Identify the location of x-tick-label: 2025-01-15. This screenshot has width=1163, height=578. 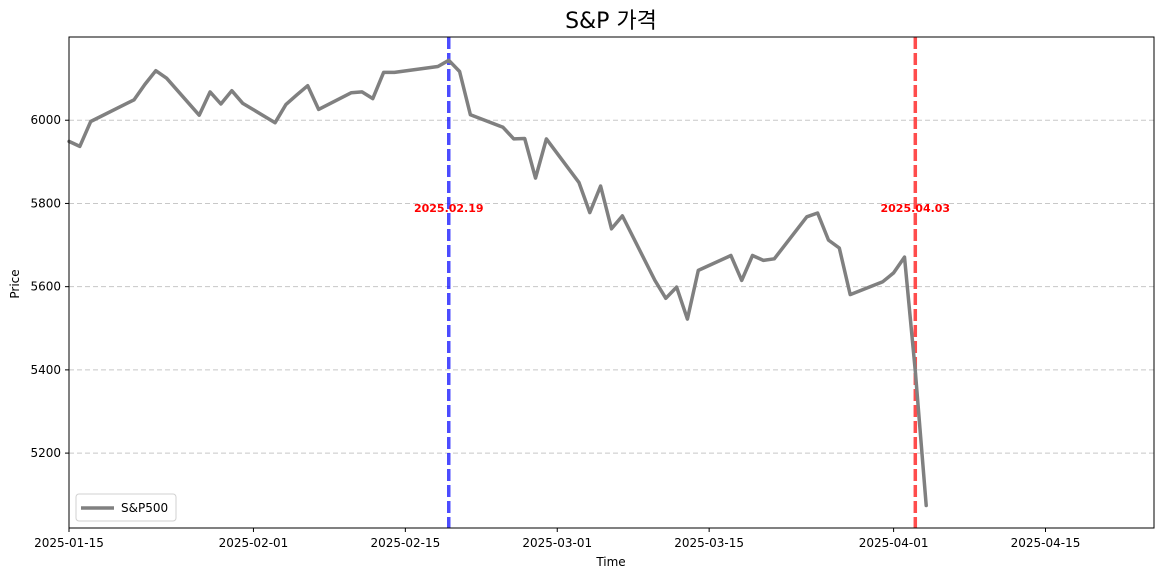
(69, 543).